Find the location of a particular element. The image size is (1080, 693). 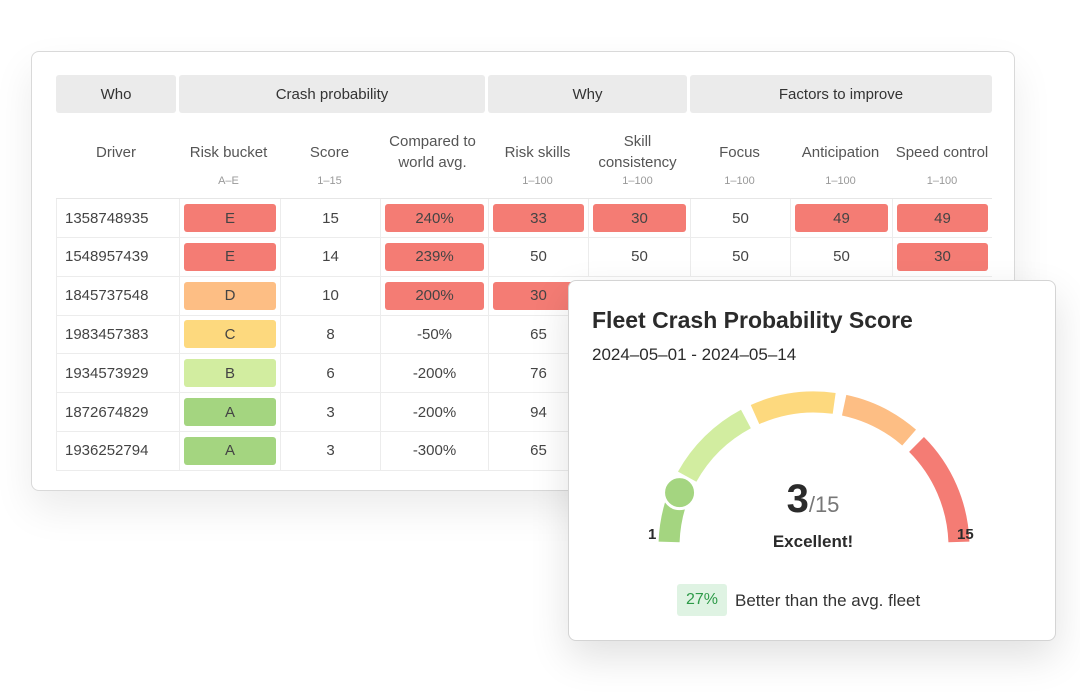

col-header-speed-control: Speed control is located at coordinates (942, 152).